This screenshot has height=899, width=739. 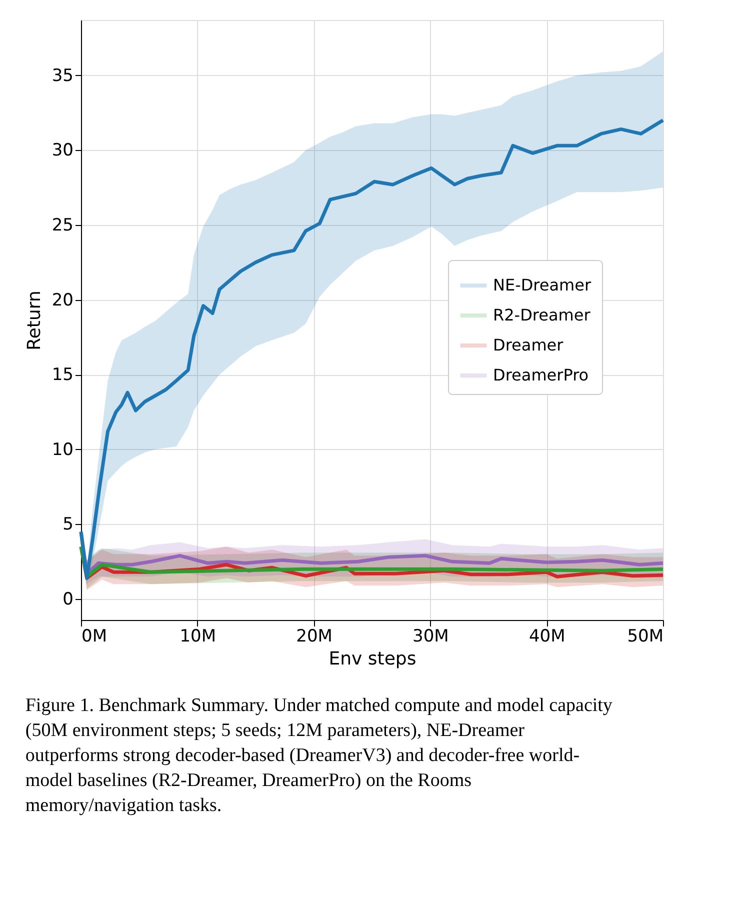 What do you see at coordinates (68, 600) in the screenshot?
I see `y-tick-label: 0` at bounding box center [68, 600].